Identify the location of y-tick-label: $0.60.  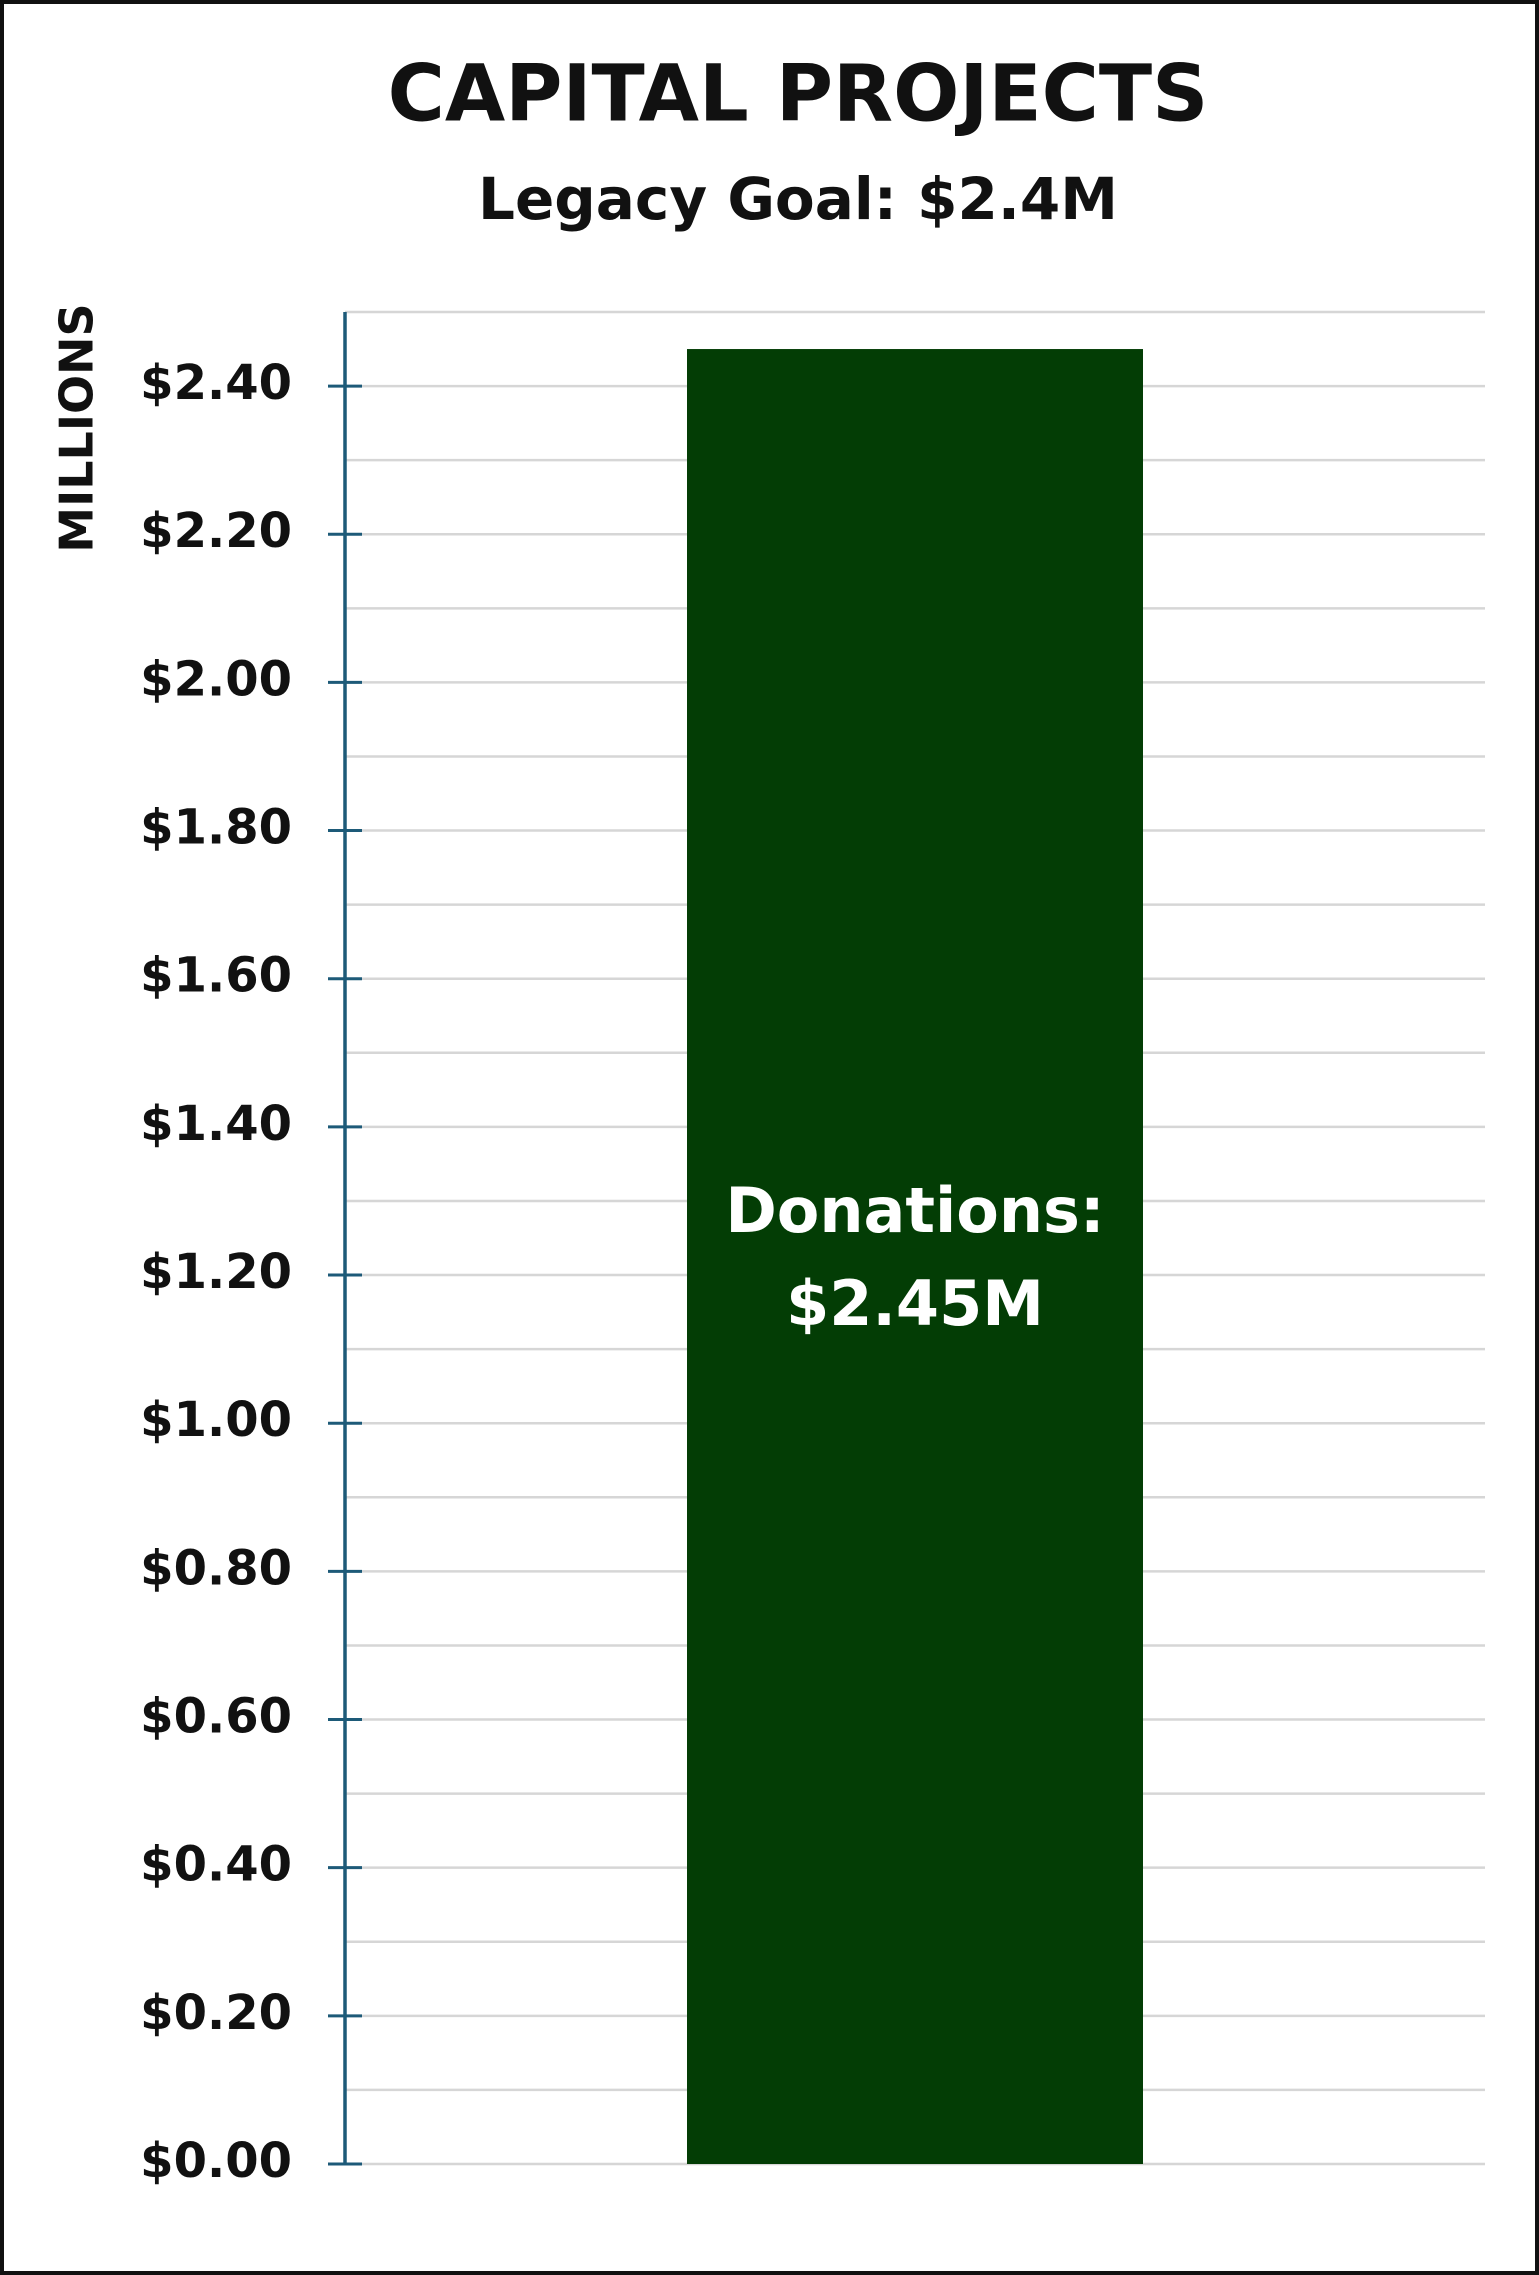
(216, 1717).